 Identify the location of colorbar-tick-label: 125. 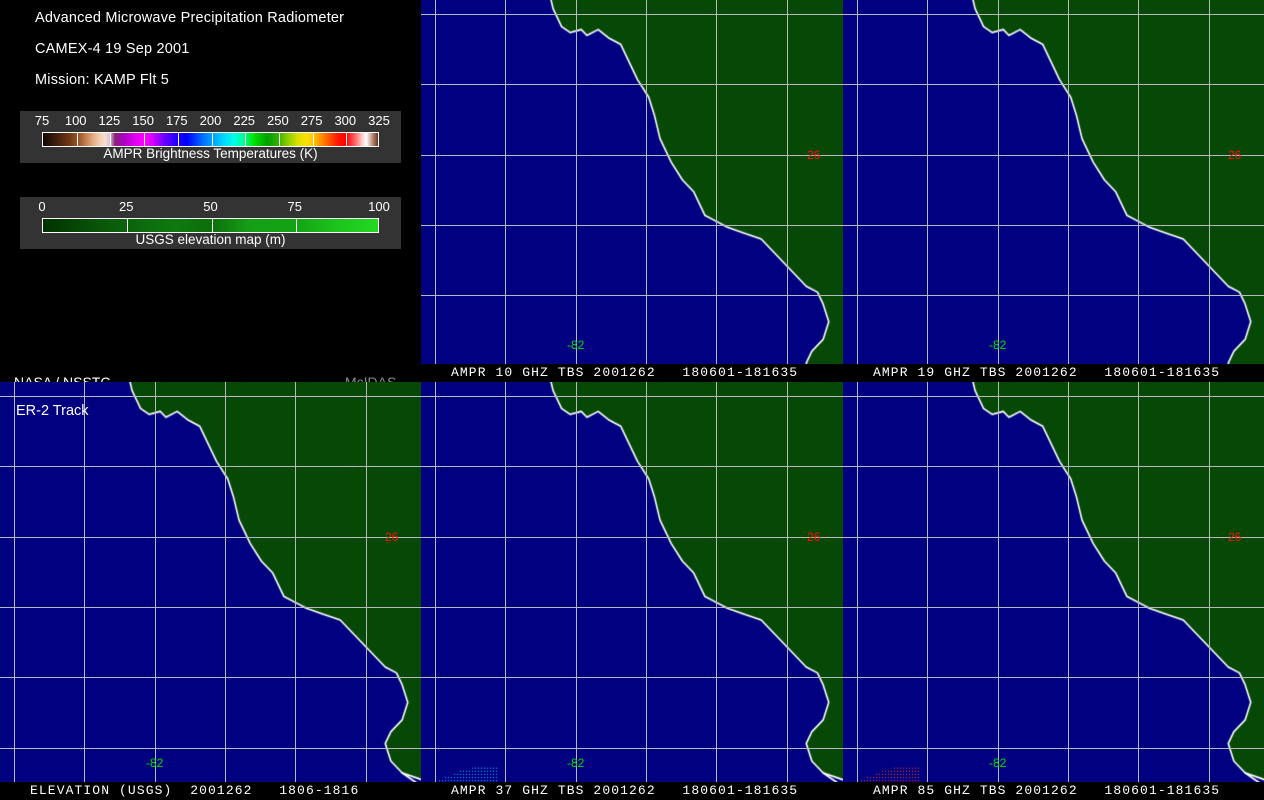
(109, 120).